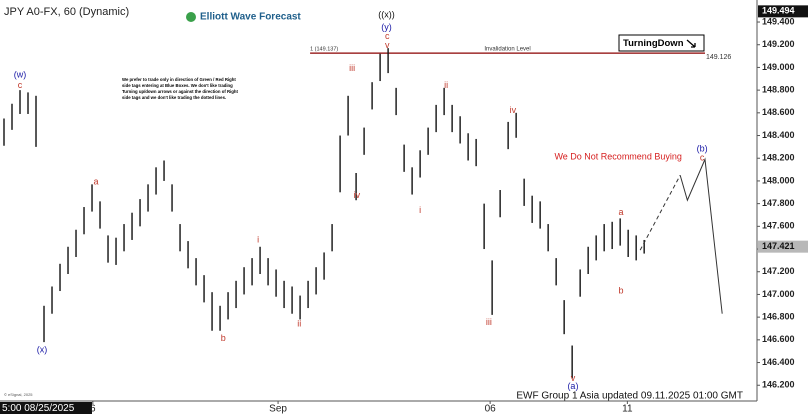  What do you see at coordinates (491, 409) in the screenshot?
I see `x-tick-label: 06` at bounding box center [491, 409].